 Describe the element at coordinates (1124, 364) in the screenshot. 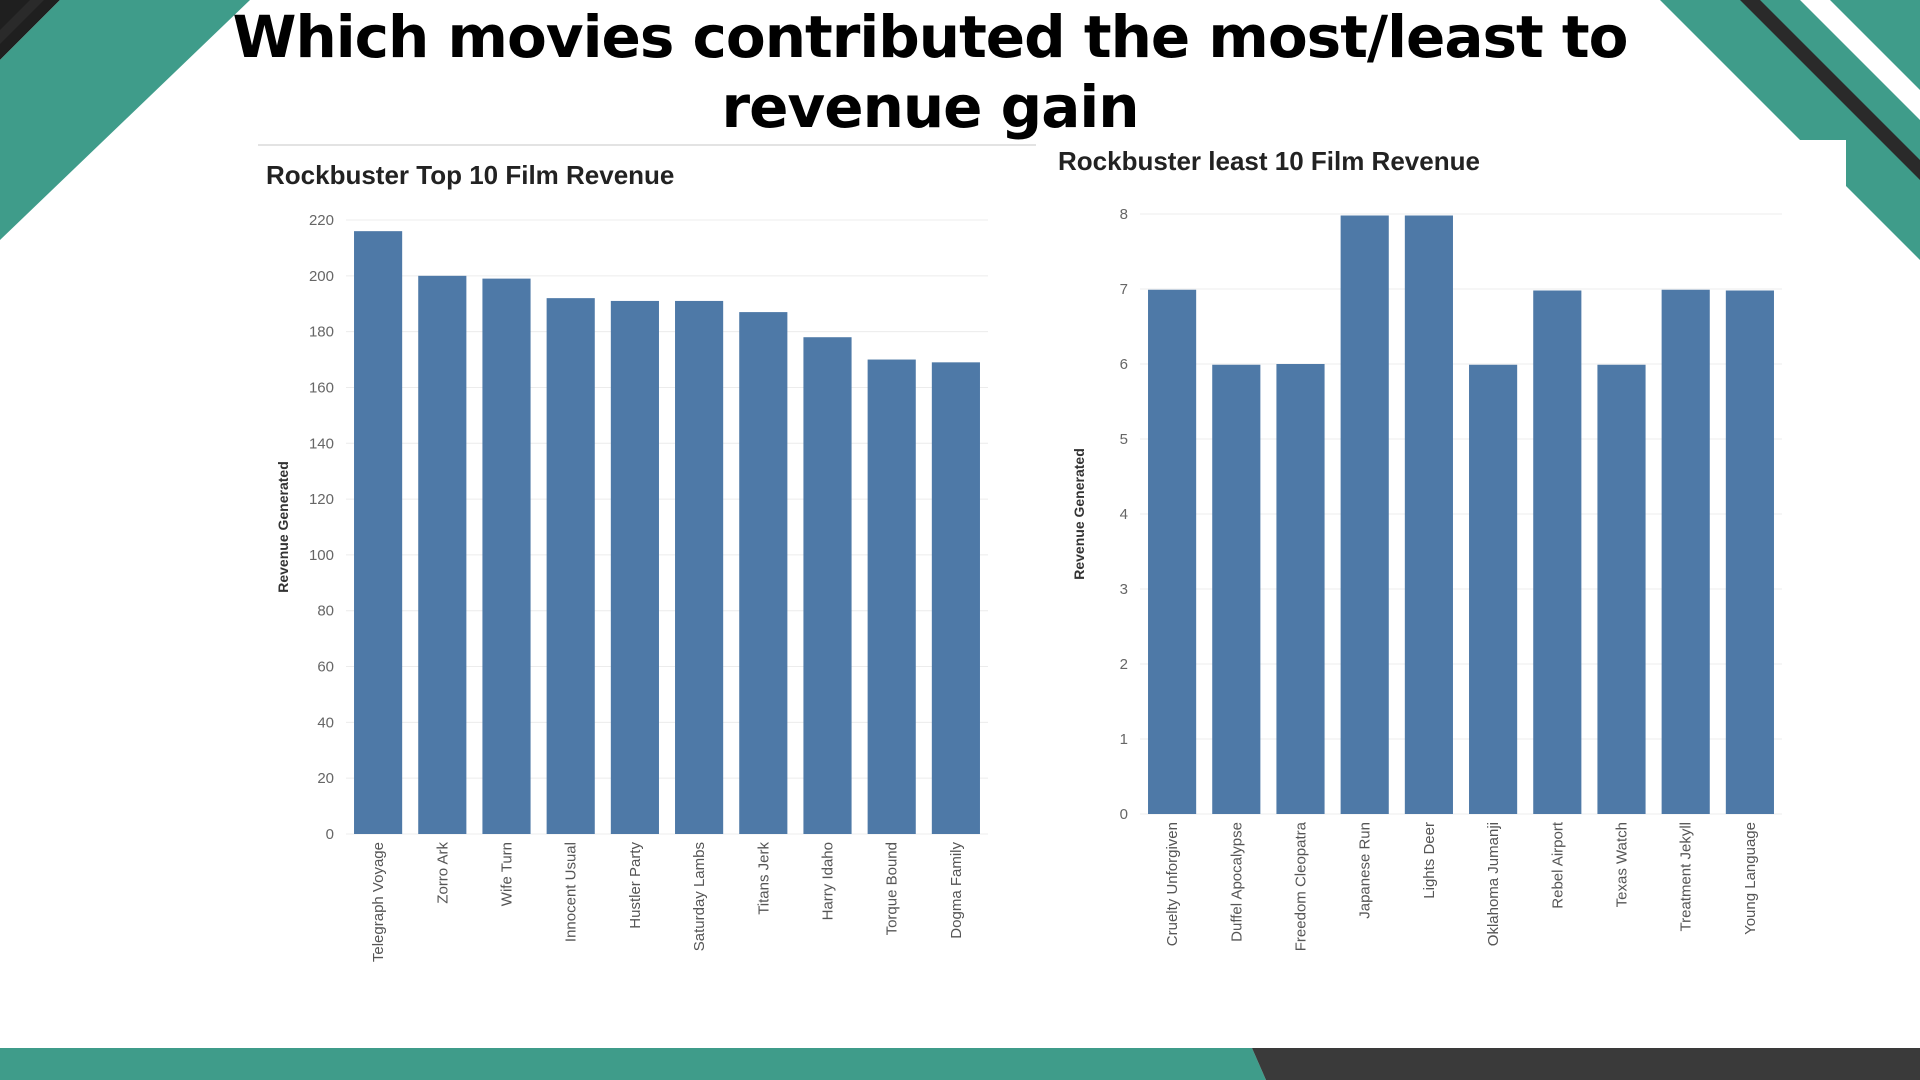

I see `y-tick-label: 6` at that location.